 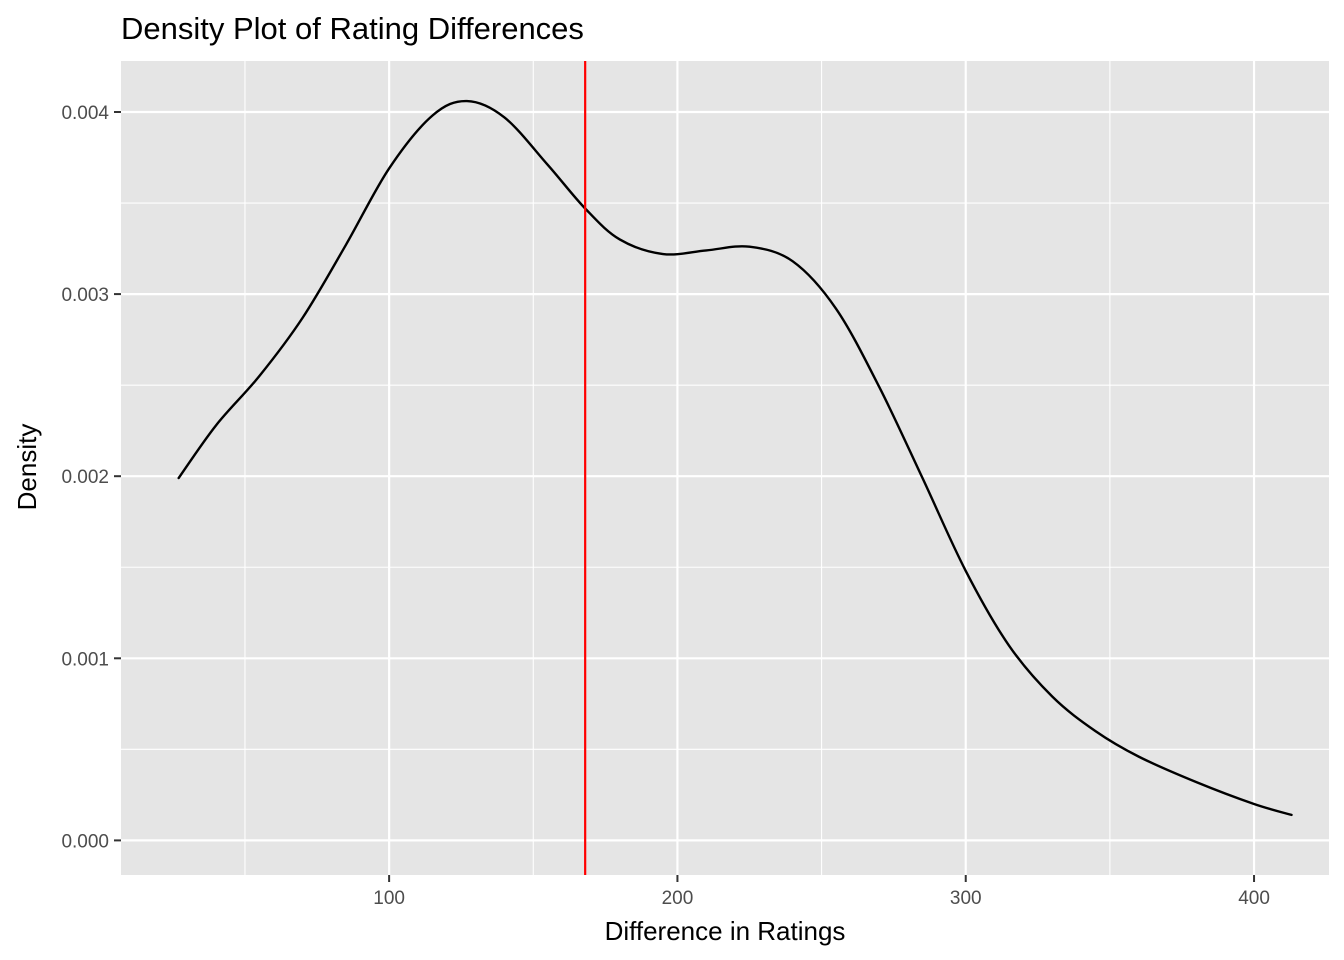 I want to click on x-tick-label: 100, so click(x=389, y=898).